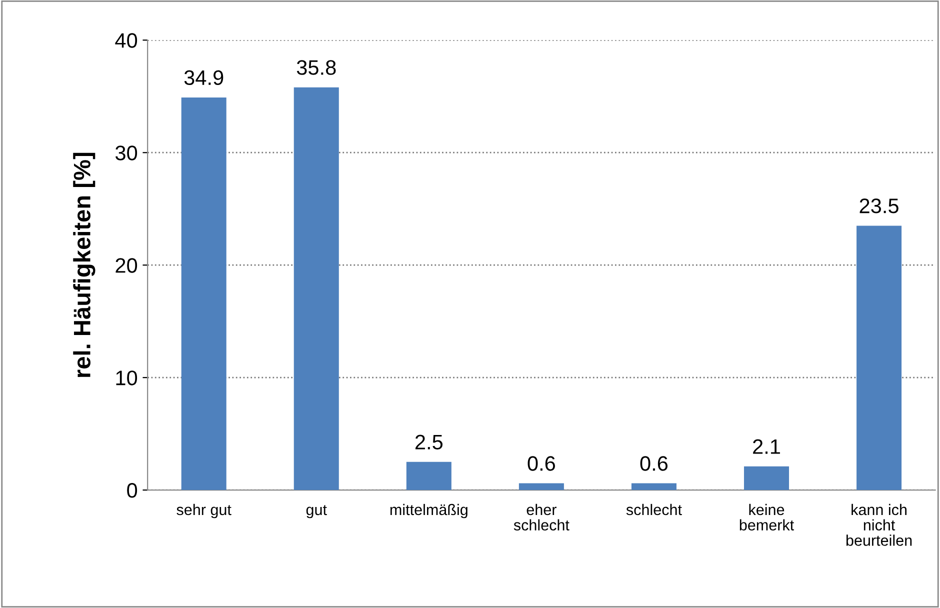 This screenshot has width=940, height=608. What do you see at coordinates (204, 78) in the screenshot?
I see `data-label: 34.9` at bounding box center [204, 78].